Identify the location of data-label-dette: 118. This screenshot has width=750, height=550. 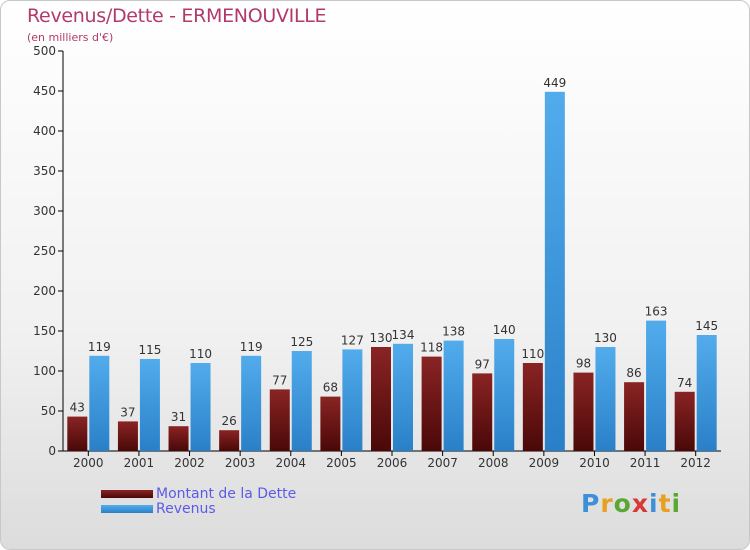
(431, 348).